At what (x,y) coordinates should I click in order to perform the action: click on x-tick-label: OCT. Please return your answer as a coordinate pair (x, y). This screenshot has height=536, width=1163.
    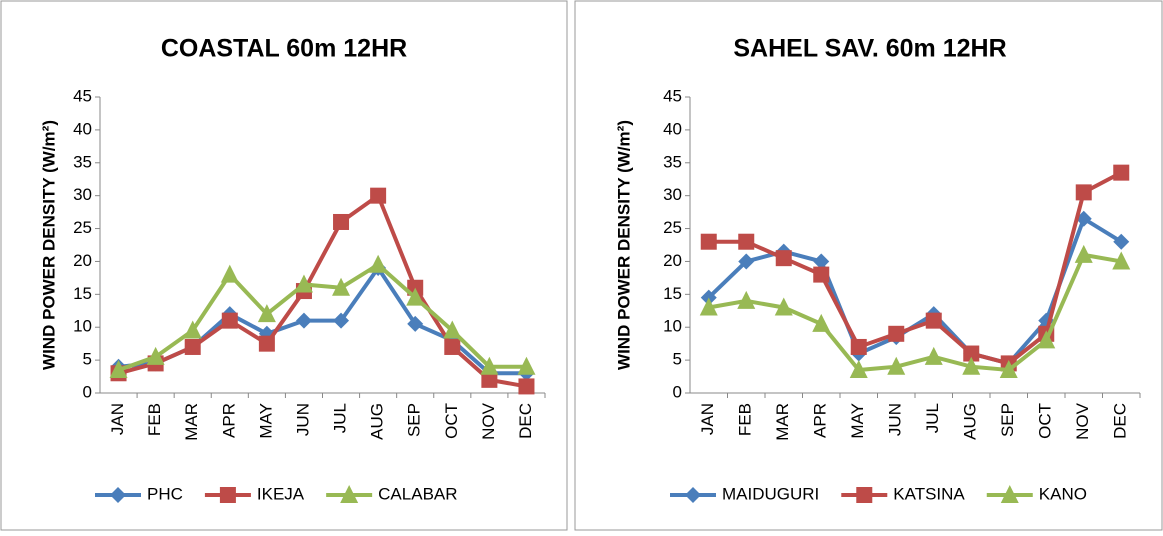
    Looking at the image, I should click on (1045, 421).